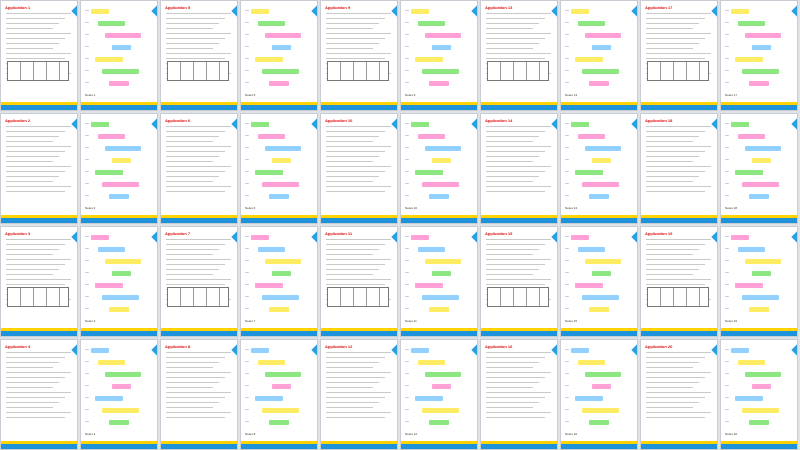 The image size is (800, 450). Describe the element at coordinates (519, 168) in the screenshot. I see `page-thumbnail: Application 14` at that location.